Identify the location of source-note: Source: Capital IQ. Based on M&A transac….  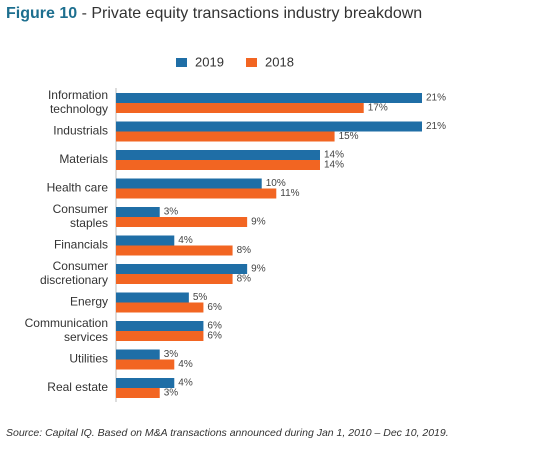
(227, 433).